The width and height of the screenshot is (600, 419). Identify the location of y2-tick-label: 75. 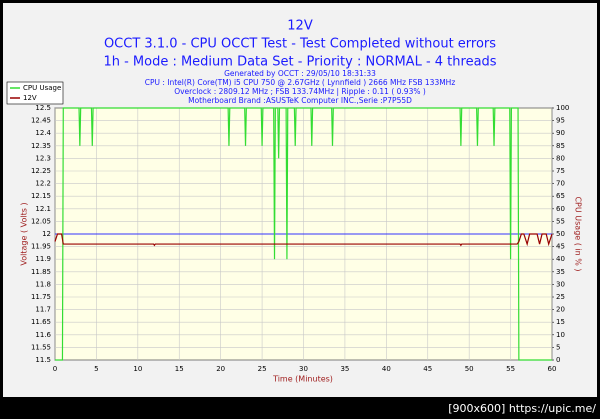
(560, 171).